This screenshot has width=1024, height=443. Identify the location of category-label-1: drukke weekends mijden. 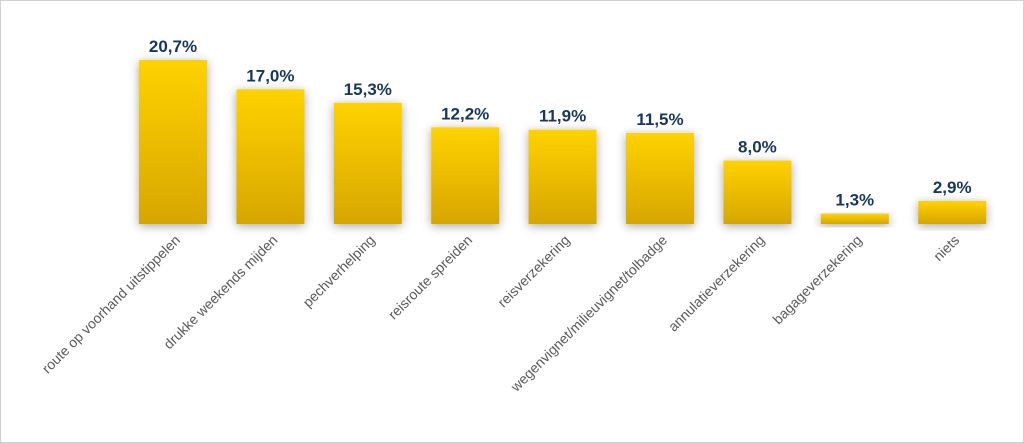
(220, 292).